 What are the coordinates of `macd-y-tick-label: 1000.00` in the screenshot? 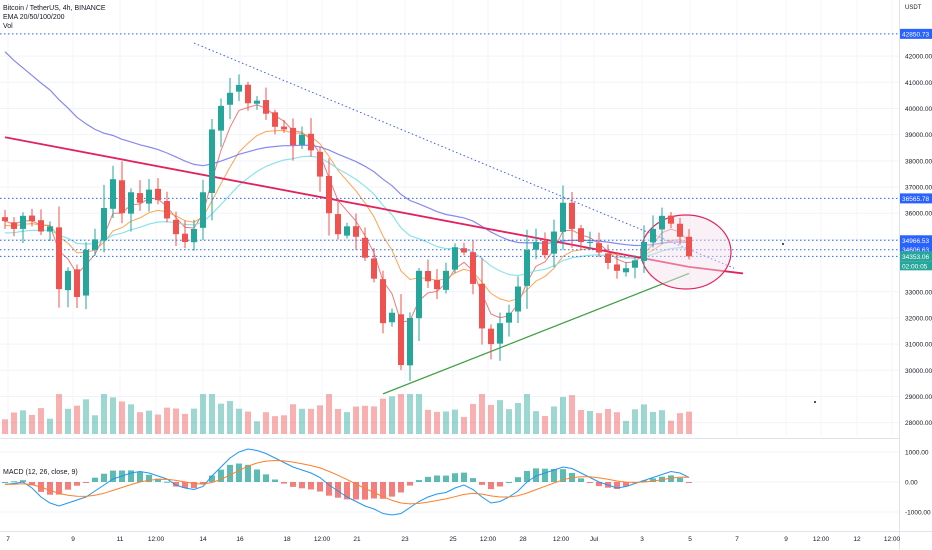 It's located at (917, 453).